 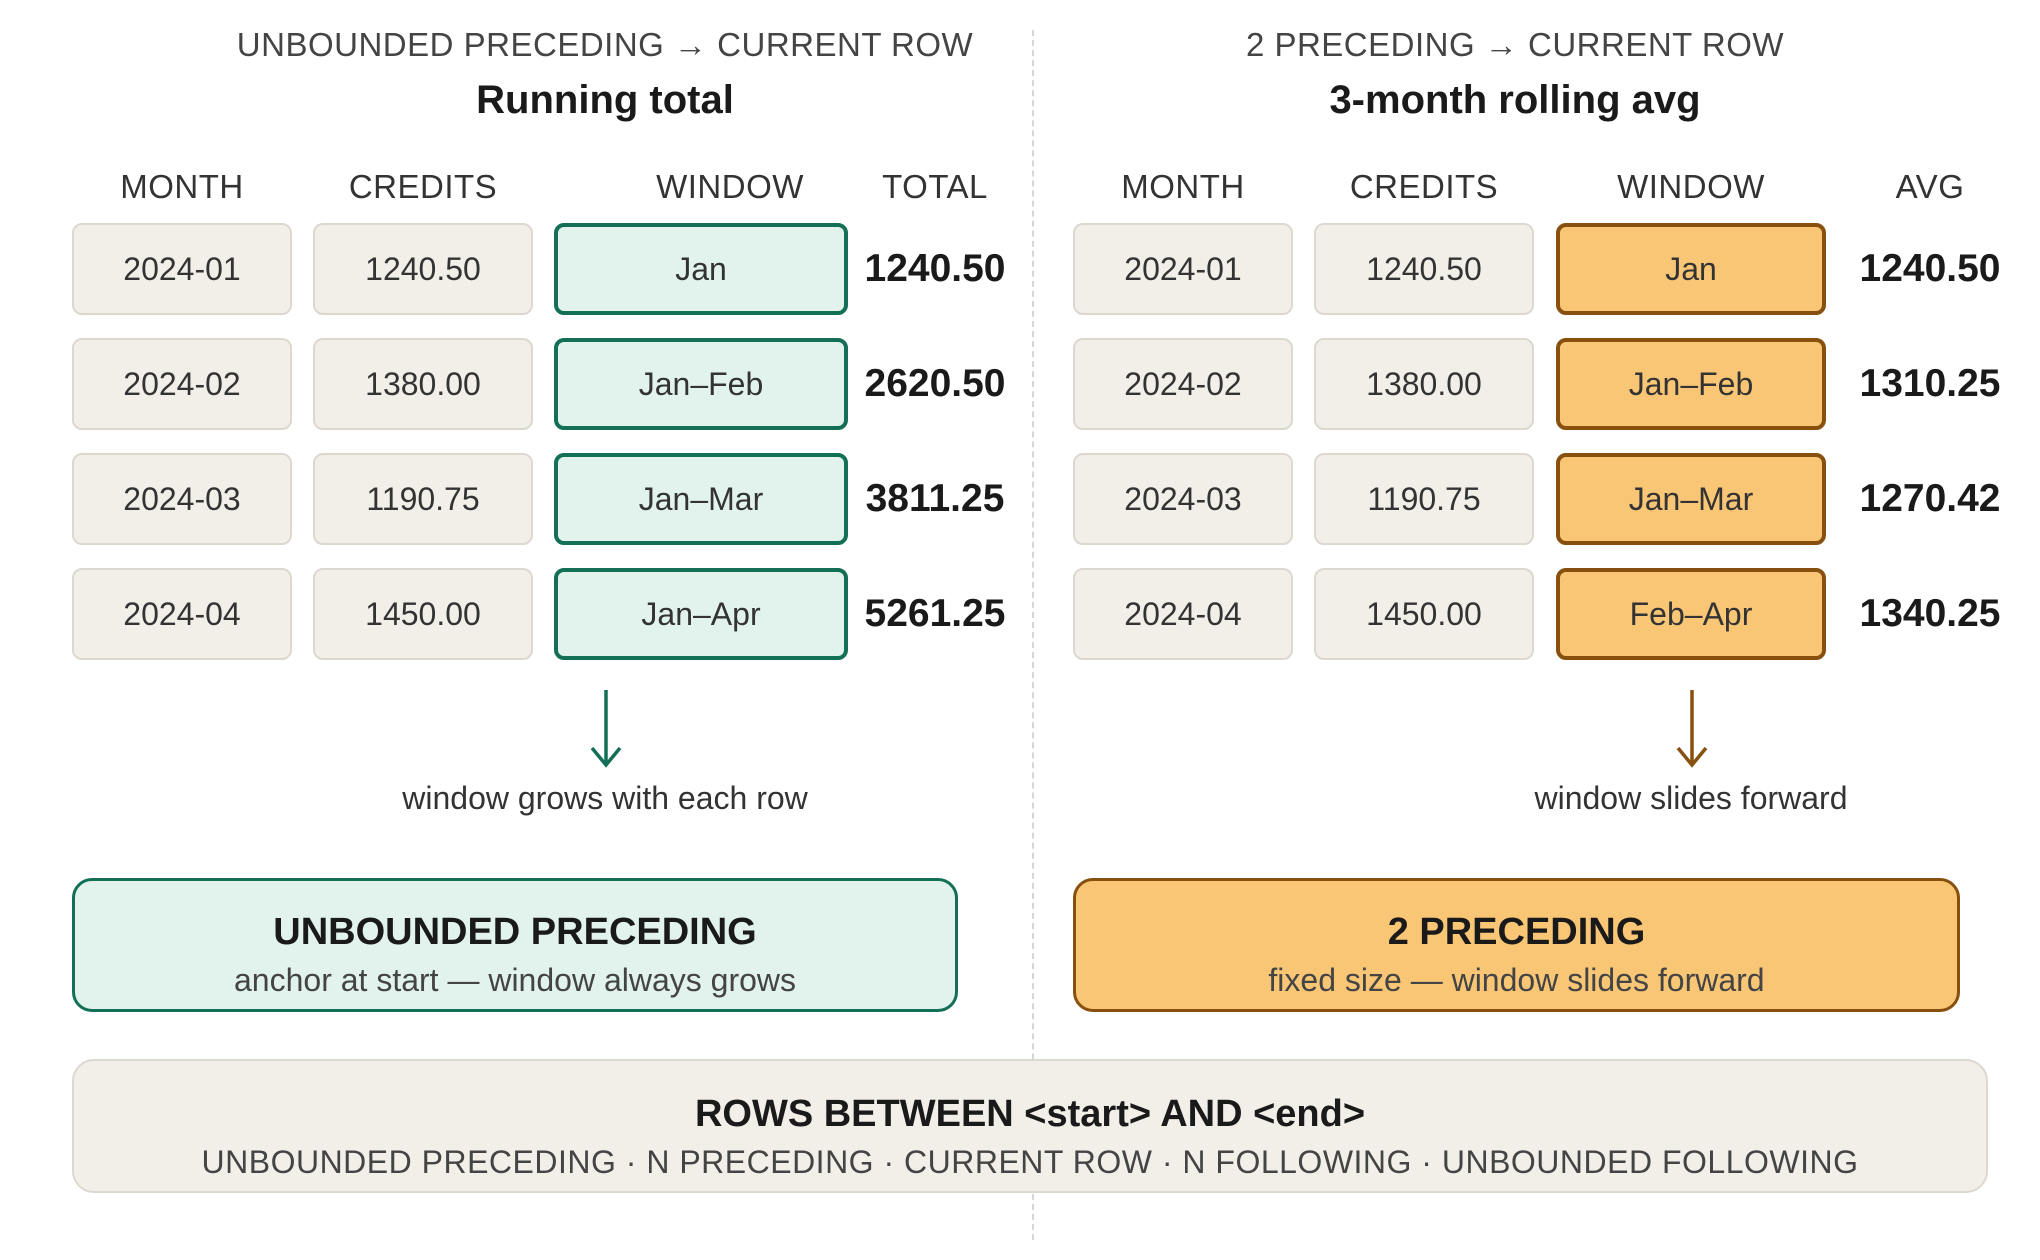 I want to click on right-credits-cell: 1380.00, so click(x=1424, y=384).